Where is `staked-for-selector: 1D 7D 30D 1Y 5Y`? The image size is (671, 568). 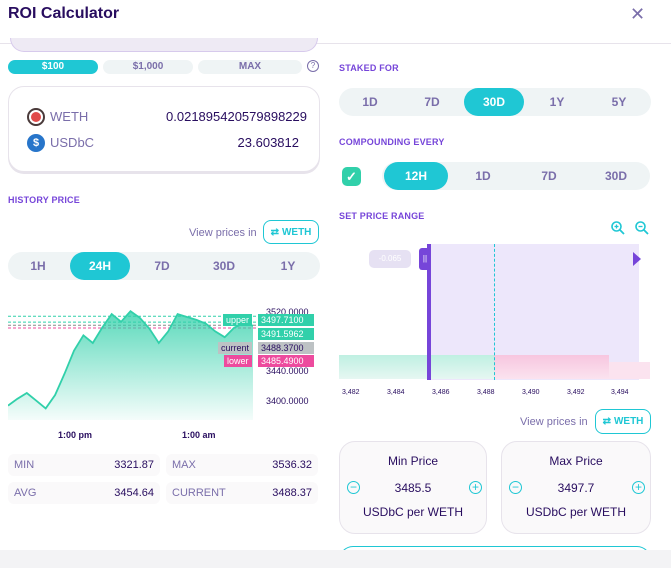 staked-for-selector: 1D 7D 30D 1Y 5Y is located at coordinates (495, 102).